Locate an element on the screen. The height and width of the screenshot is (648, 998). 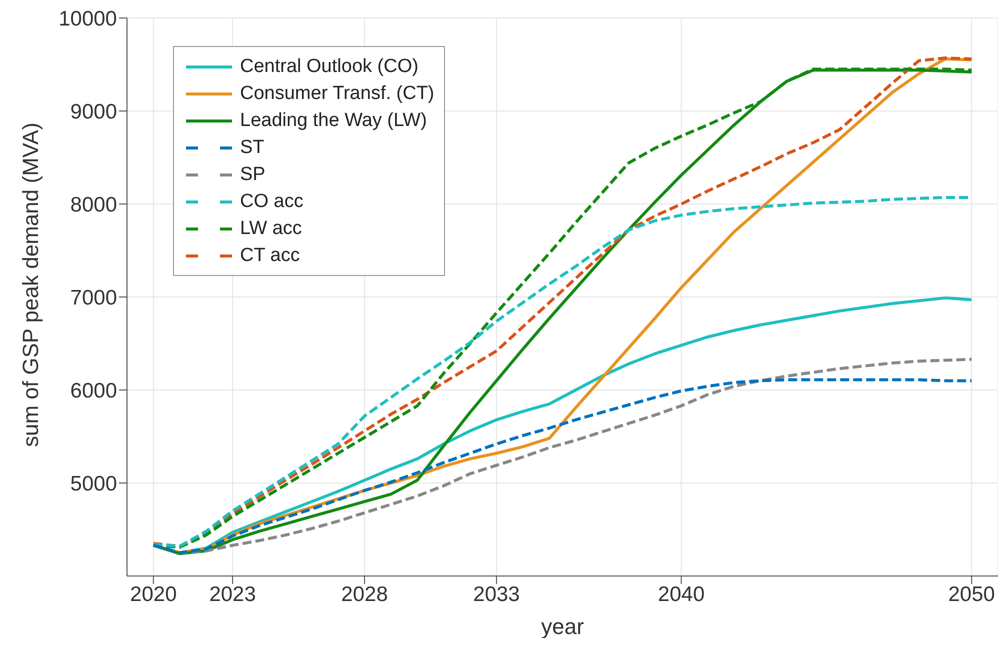
legend-label: ST is located at coordinates (252, 147).